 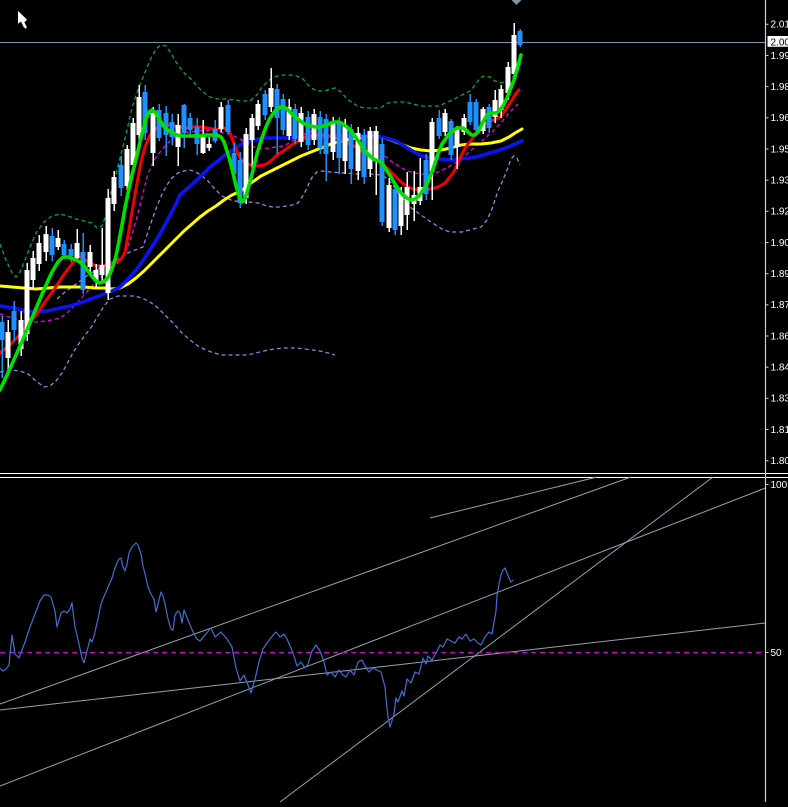 What do you see at coordinates (779, 430) in the screenshot?
I see `svg-text: 1.81` at bounding box center [779, 430].